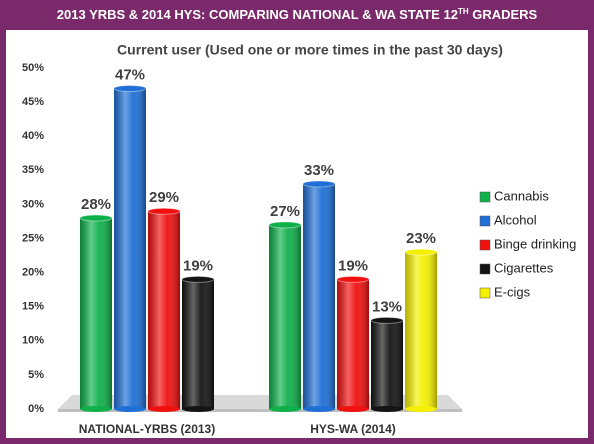 The image size is (594, 444). I want to click on legend-label: Cannabis, so click(521, 195).